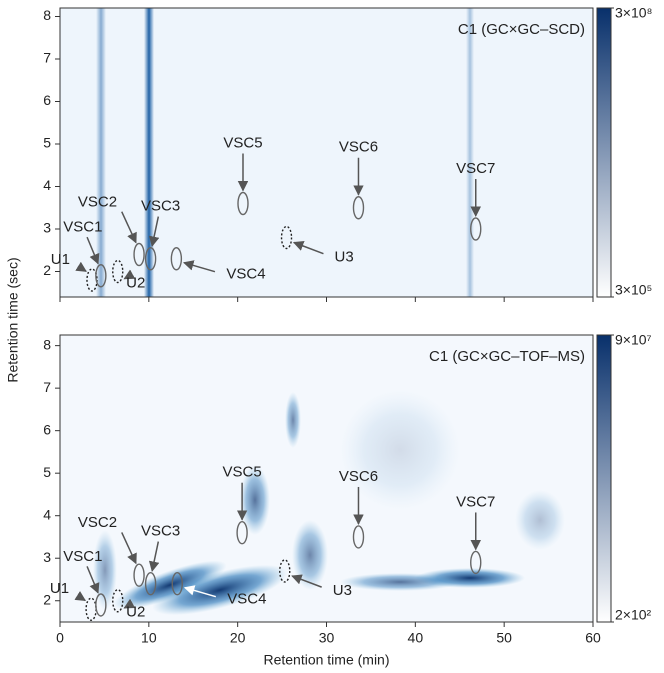  Describe the element at coordinates (504, 638) in the screenshot. I see `x-tick-label: 50` at that location.